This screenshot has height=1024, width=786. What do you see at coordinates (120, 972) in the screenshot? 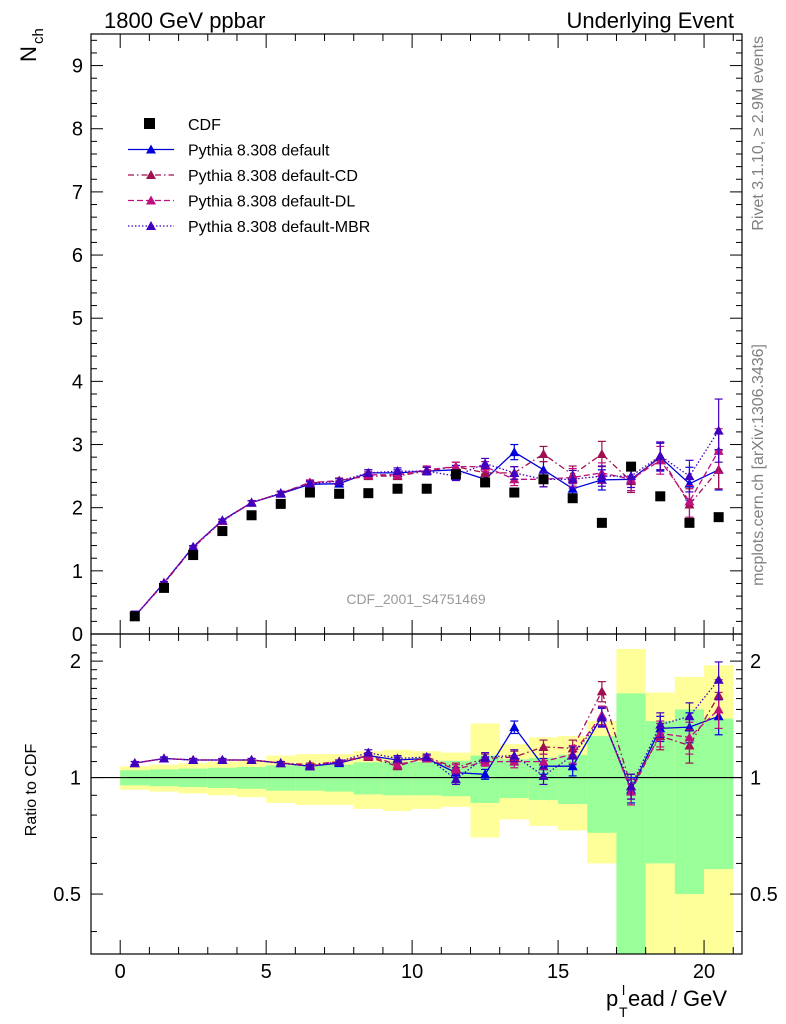
I see `x-tick-label: 0` at bounding box center [120, 972].